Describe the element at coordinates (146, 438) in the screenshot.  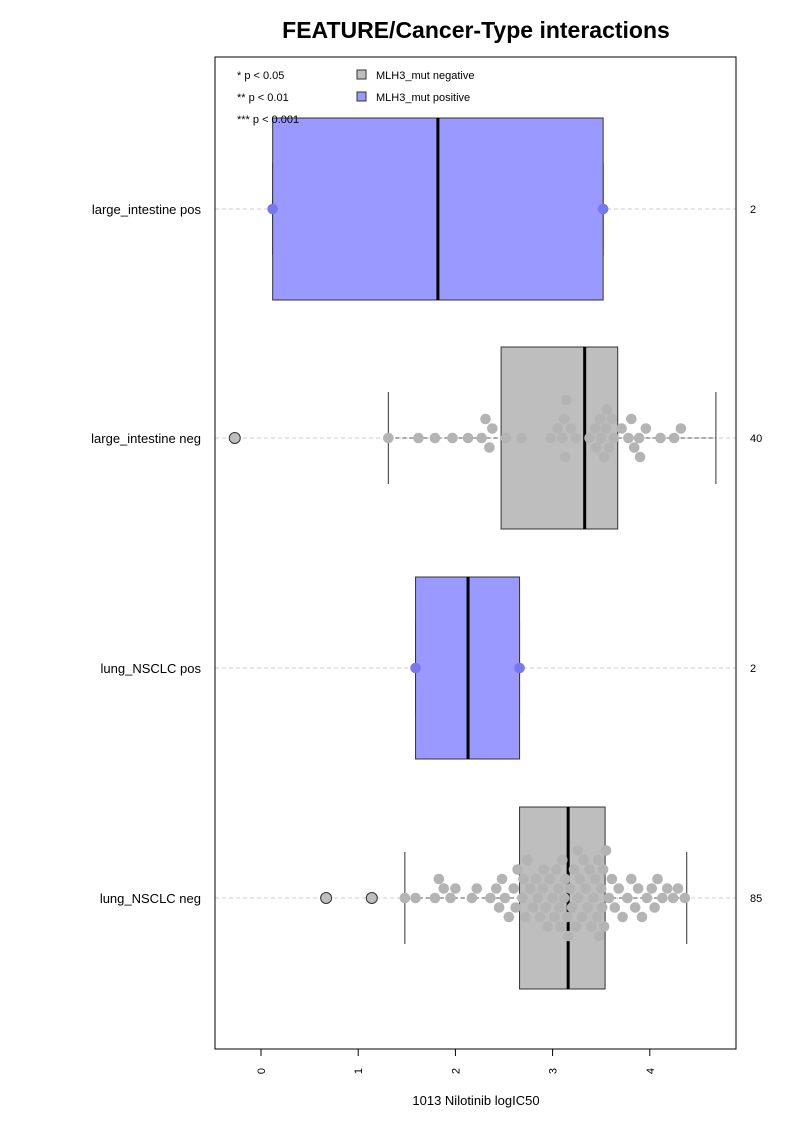
I see `category-label: large_intestine neg` at that location.